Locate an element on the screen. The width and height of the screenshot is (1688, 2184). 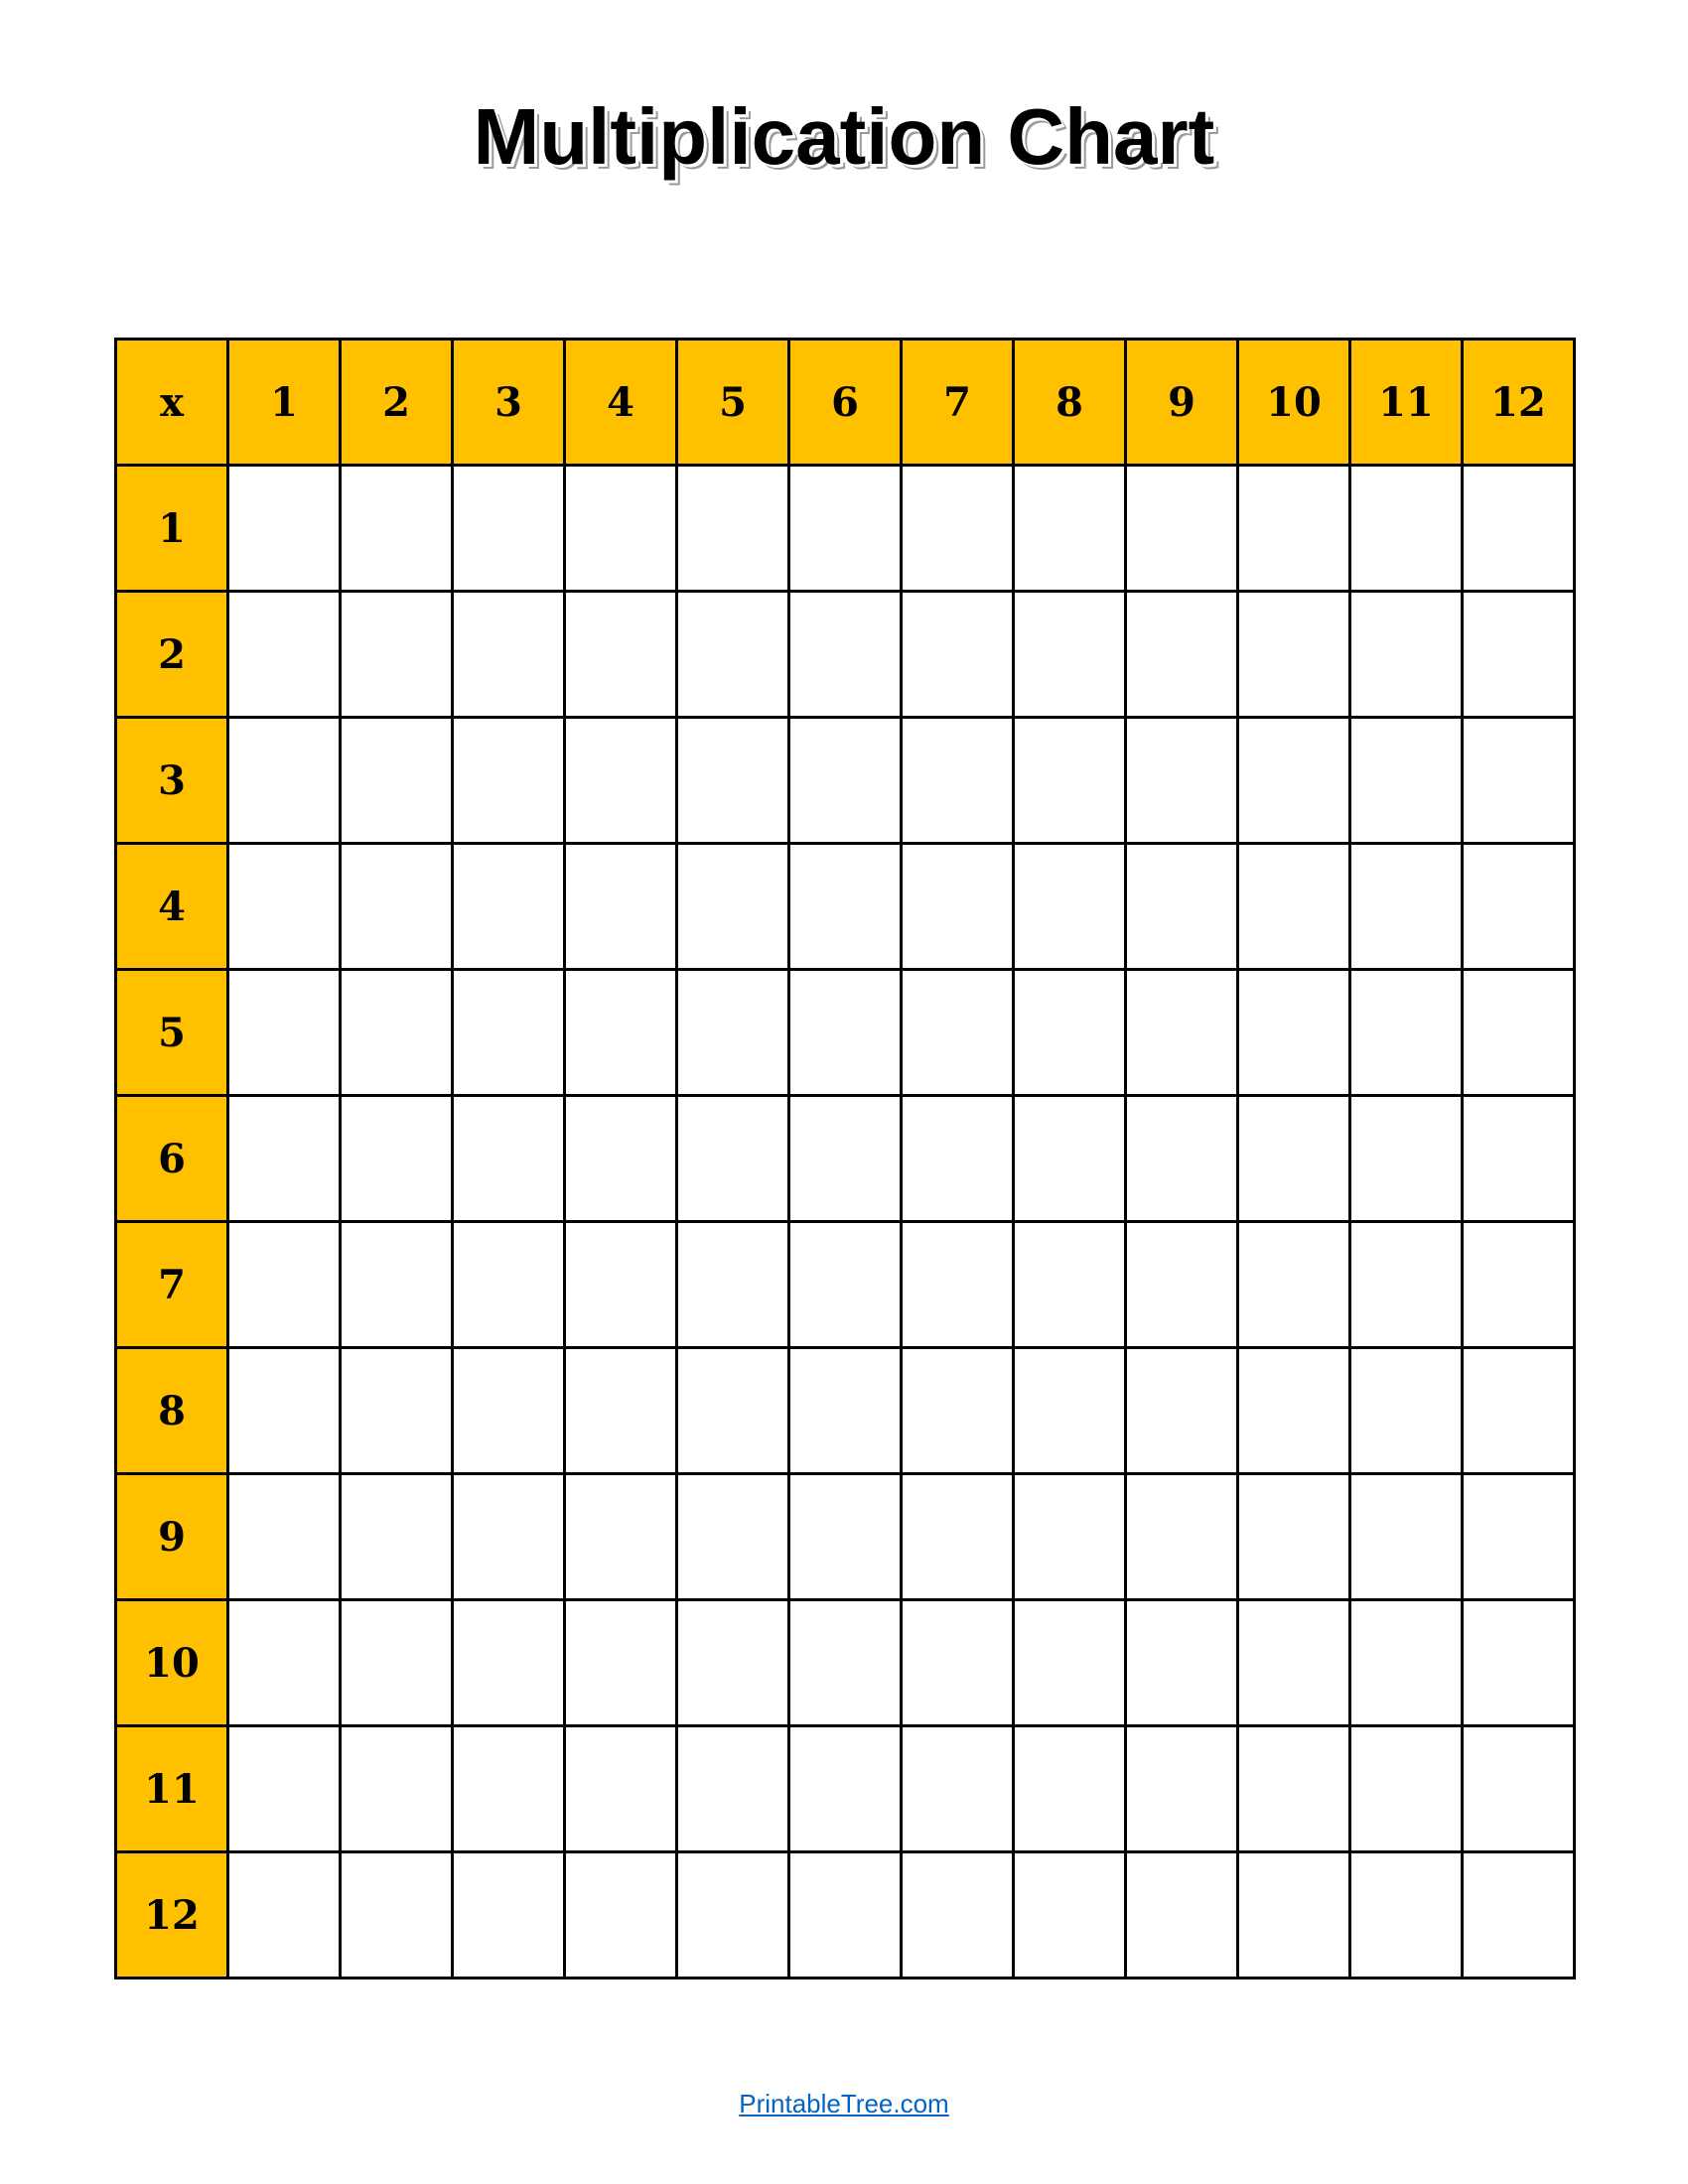
table-row: 10 is located at coordinates (845, 1662).